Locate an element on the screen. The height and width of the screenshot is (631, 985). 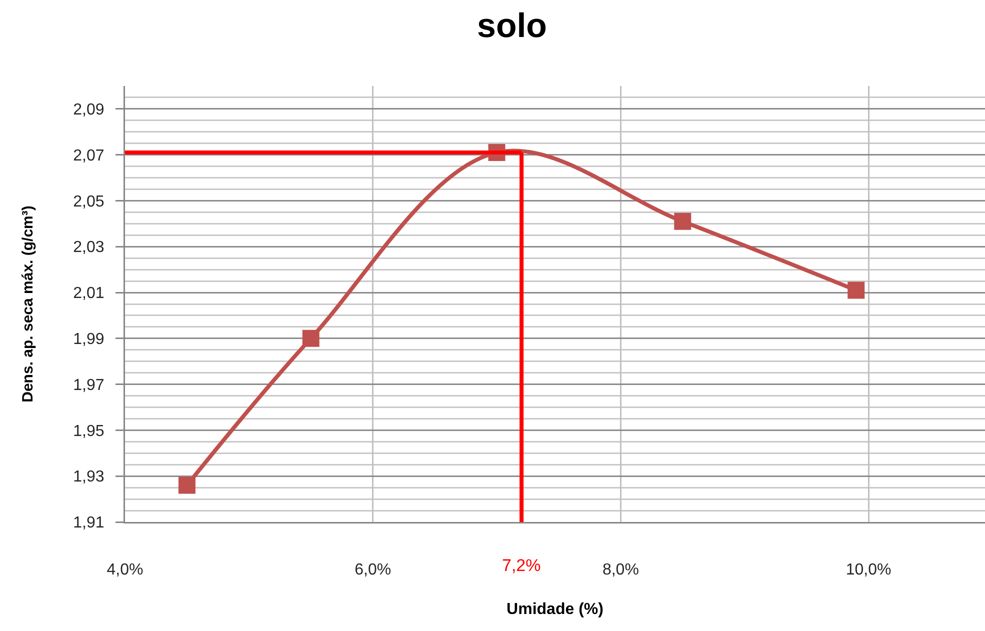
y-tick-label: 1,99 is located at coordinates (88, 339).